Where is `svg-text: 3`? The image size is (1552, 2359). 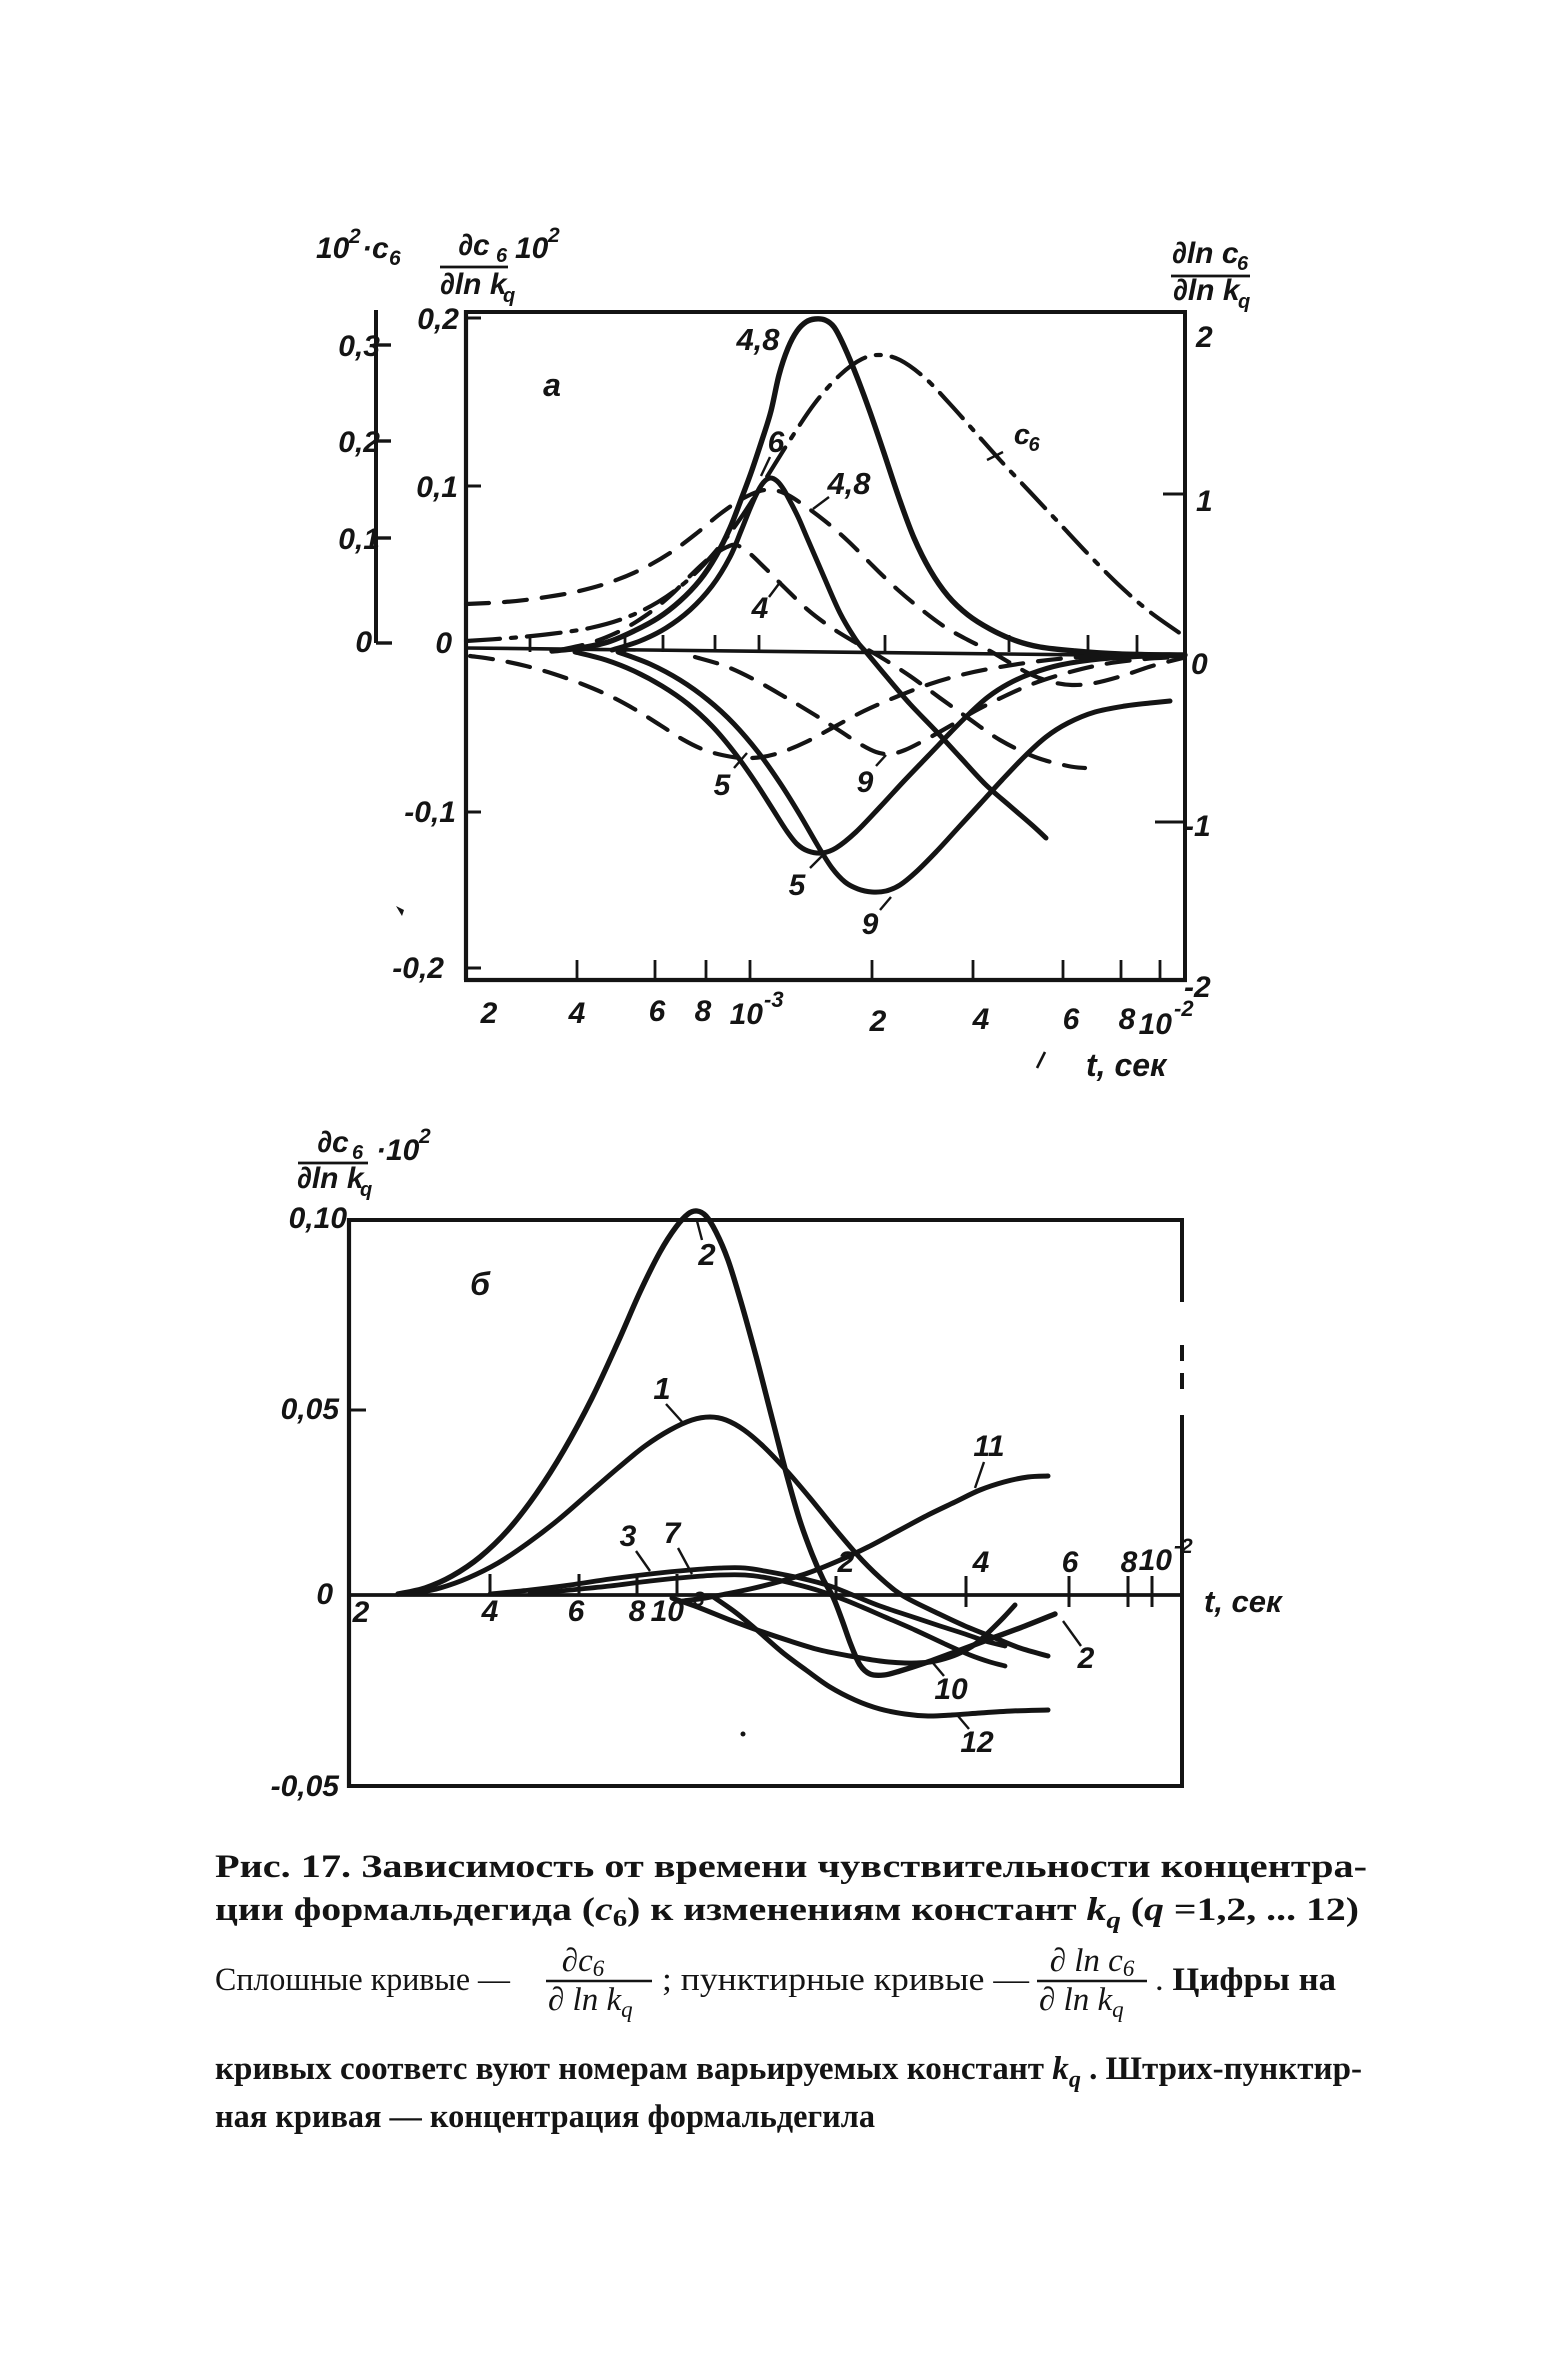 svg-text: 3 is located at coordinates (628, 1536).